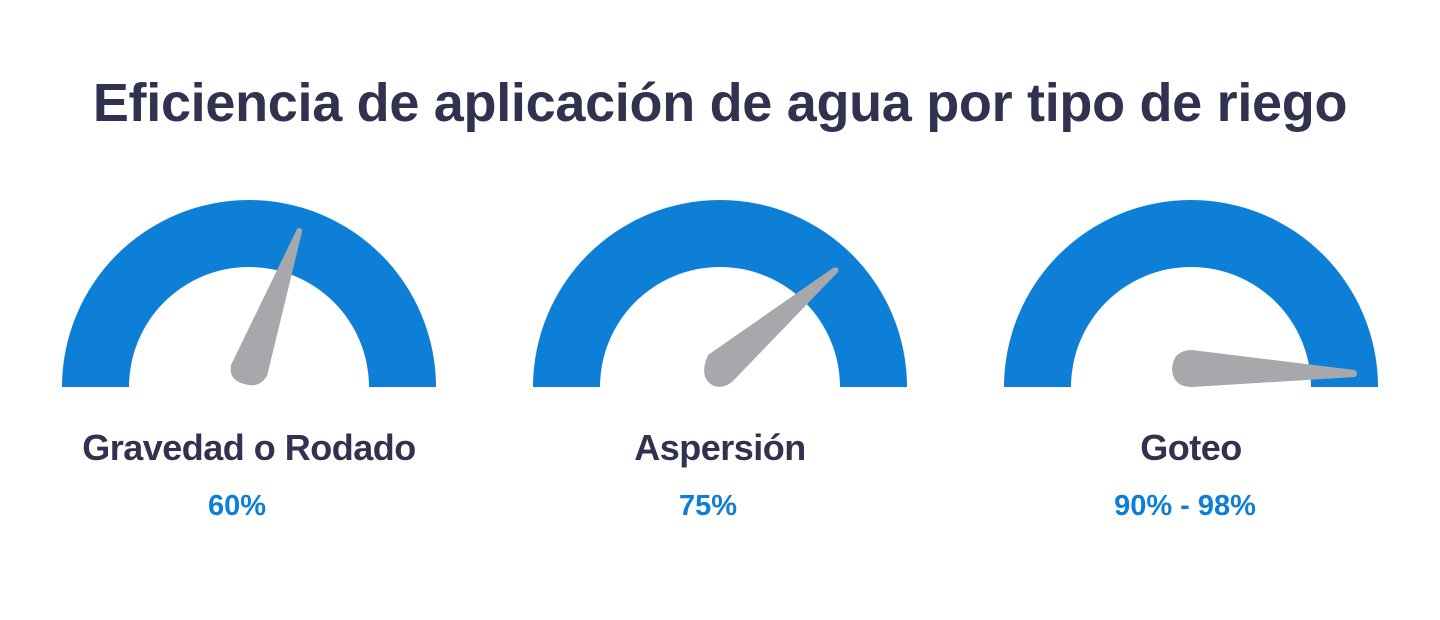  Describe the element at coordinates (720, 447) in the screenshot. I see `gauge-label-aspersion: Aspersión` at that location.